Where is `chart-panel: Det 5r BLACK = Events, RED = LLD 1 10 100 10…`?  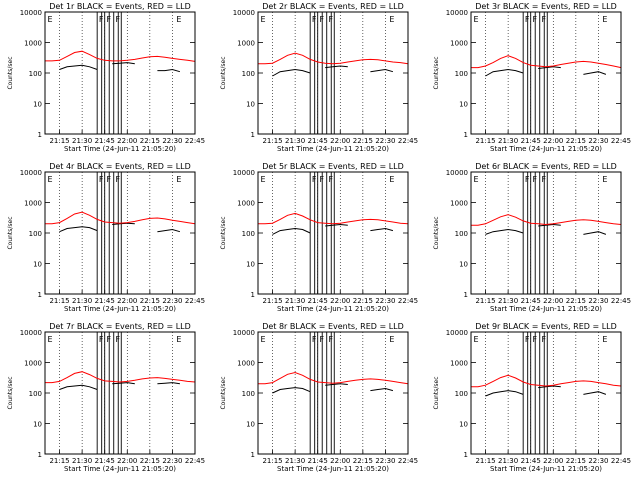
chart-panel: Det 5r BLACK = Events, RED = LLD 1 10 100 10… is located at coordinates (319, 237).